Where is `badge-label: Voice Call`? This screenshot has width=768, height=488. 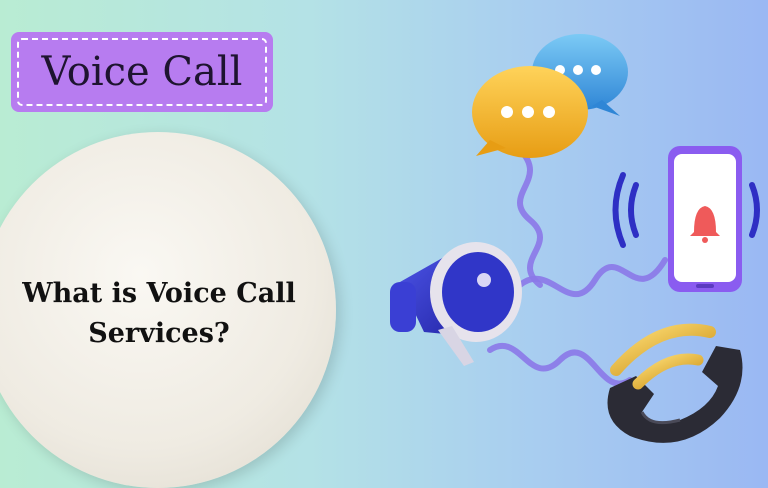
badge-label: Voice Call is located at coordinates (142, 72).